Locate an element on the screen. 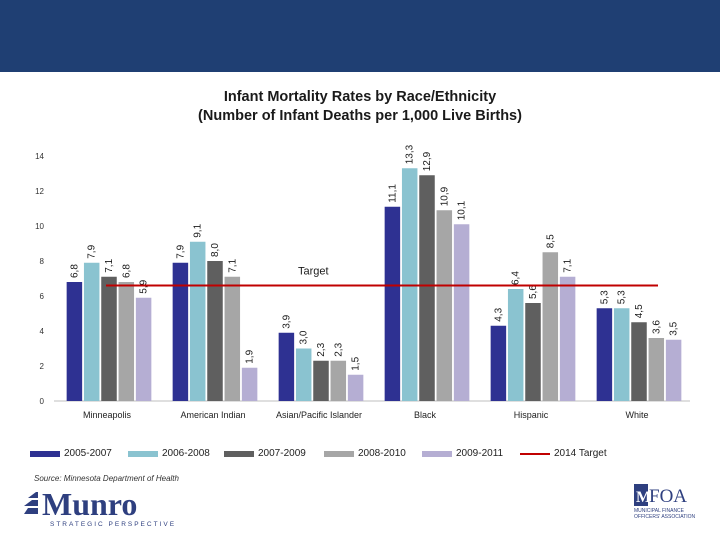 The image size is (720, 540). legend-label: 2009-2011 is located at coordinates (480, 453).